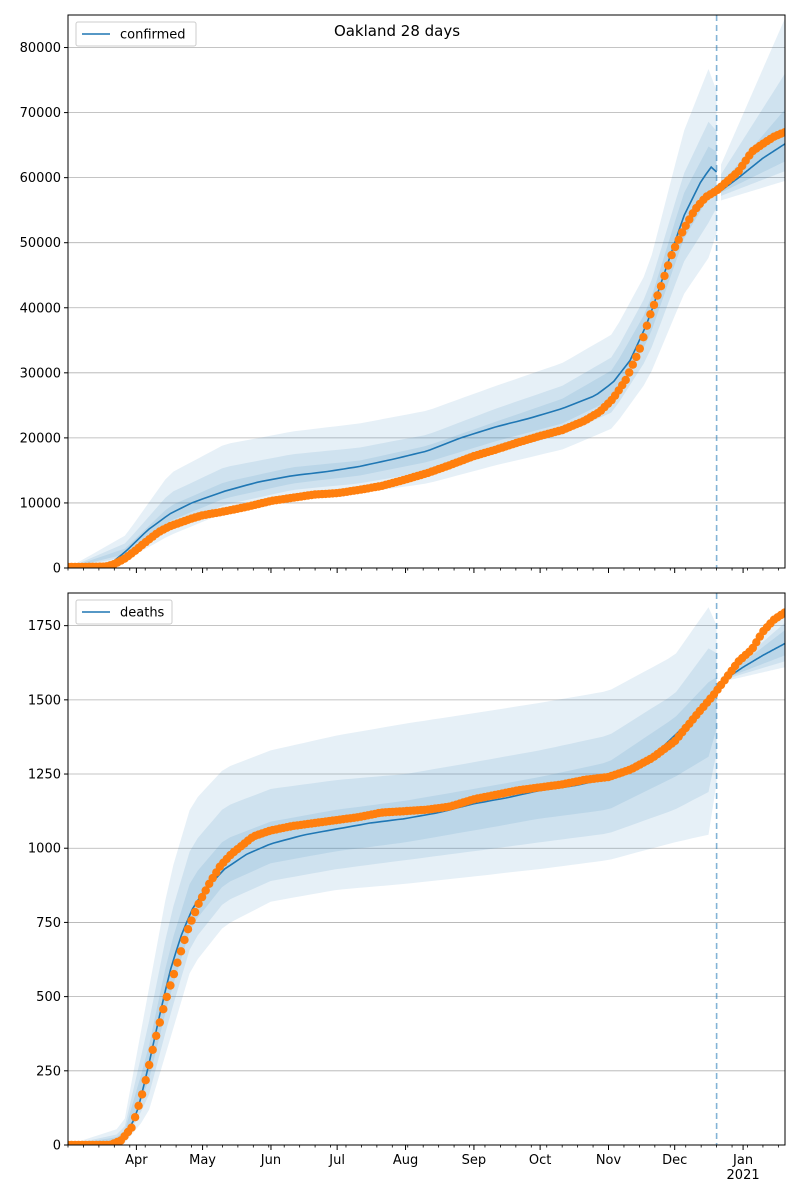 This screenshot has height=1204, width=800. Describe the element at coordinates (40, 308) in the screenshot. I see `y-tick-label: 40000` at that location.